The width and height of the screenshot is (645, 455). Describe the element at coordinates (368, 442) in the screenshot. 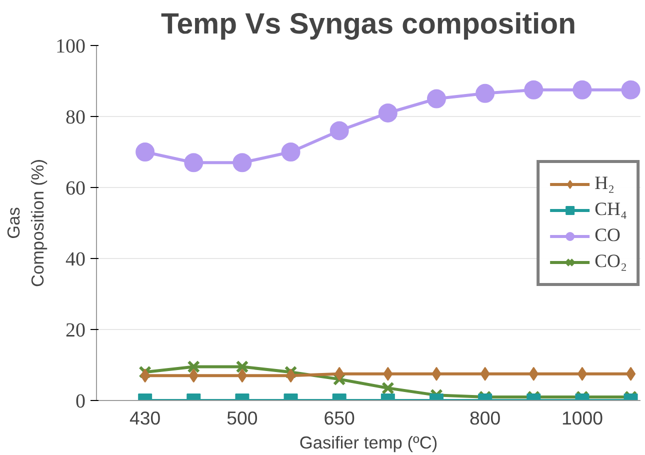

I see `x-axis-title: Gasifier temp (ºC)` at that location.